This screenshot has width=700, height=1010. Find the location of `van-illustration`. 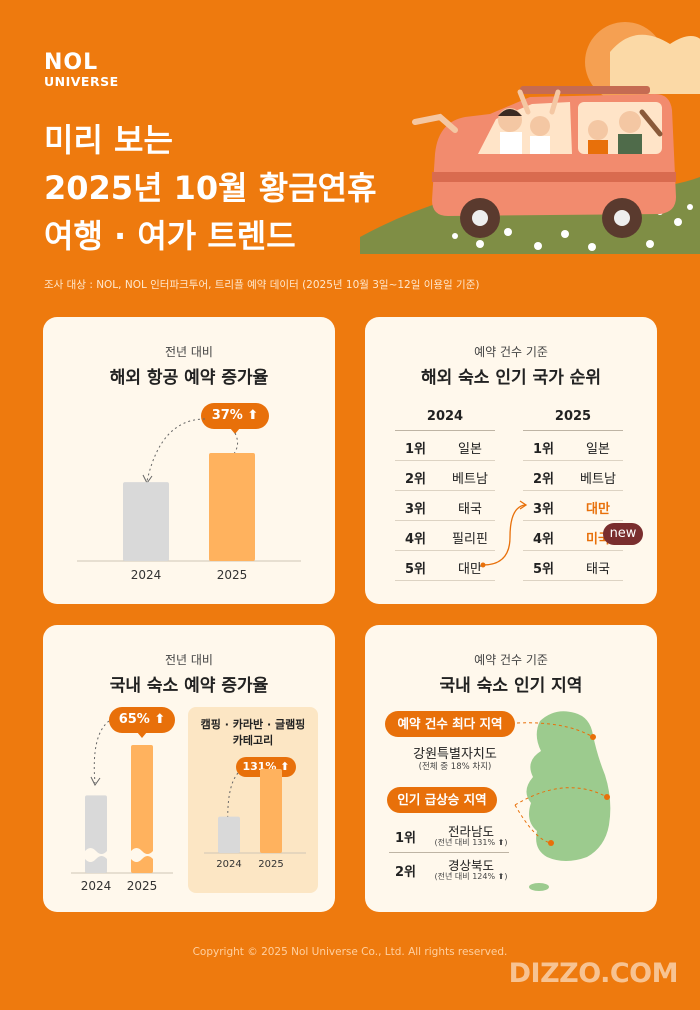

van-illustration is located at coordinates (530, 138).